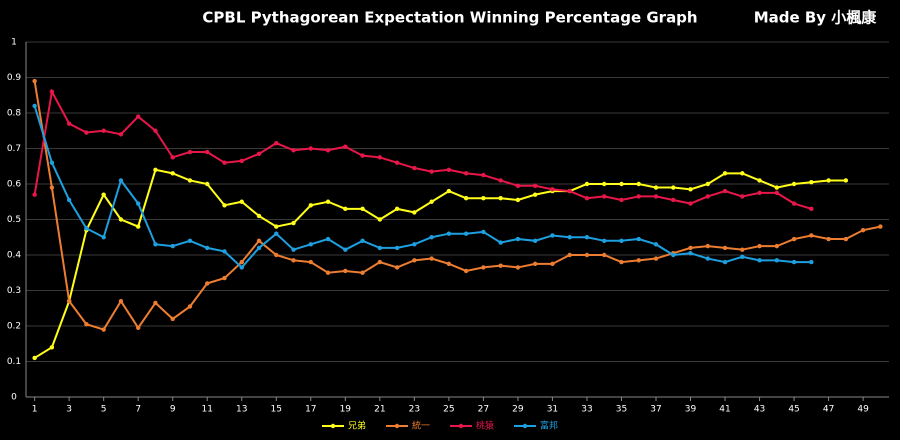 The height and width of the screenshot is (440, 900). Describe the element at coordinates (485, 426) in the screenshot. I see `legend-label: 桃猿` at that location.